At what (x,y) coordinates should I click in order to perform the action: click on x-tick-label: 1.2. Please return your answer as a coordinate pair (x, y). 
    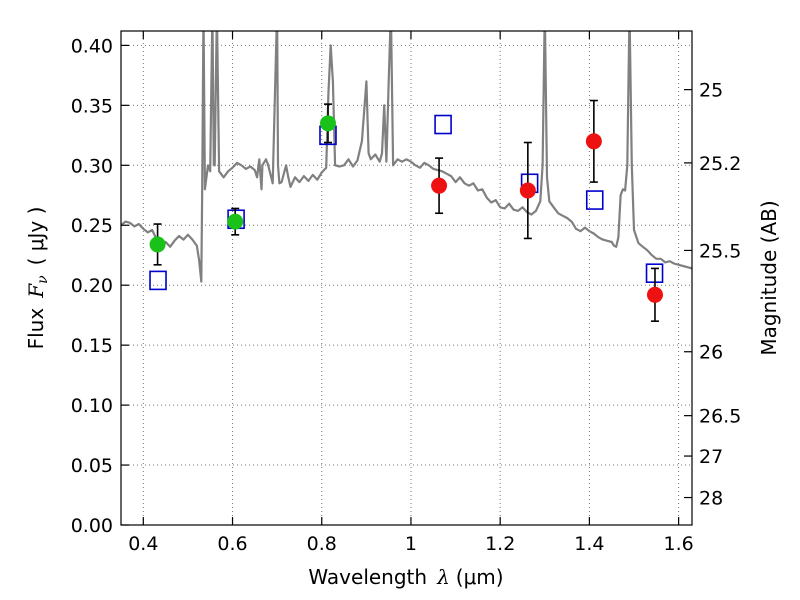
    Looking at the image, I should click on (500, 544).